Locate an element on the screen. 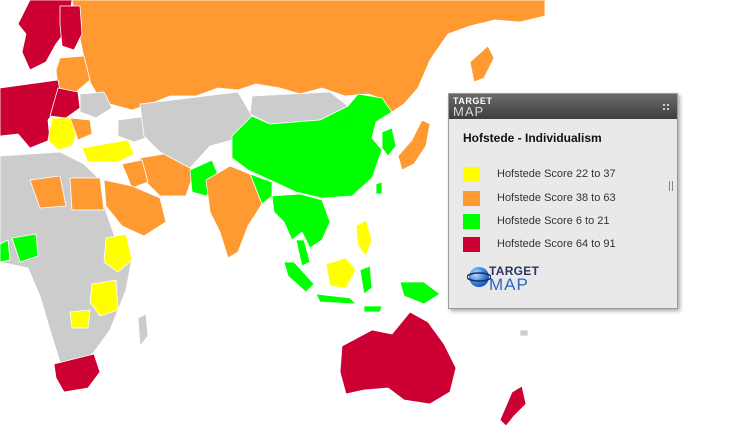 Image resolution: width=735 pixels, height=425 pixels. region-central-europe is located at coordinates (65, 103).